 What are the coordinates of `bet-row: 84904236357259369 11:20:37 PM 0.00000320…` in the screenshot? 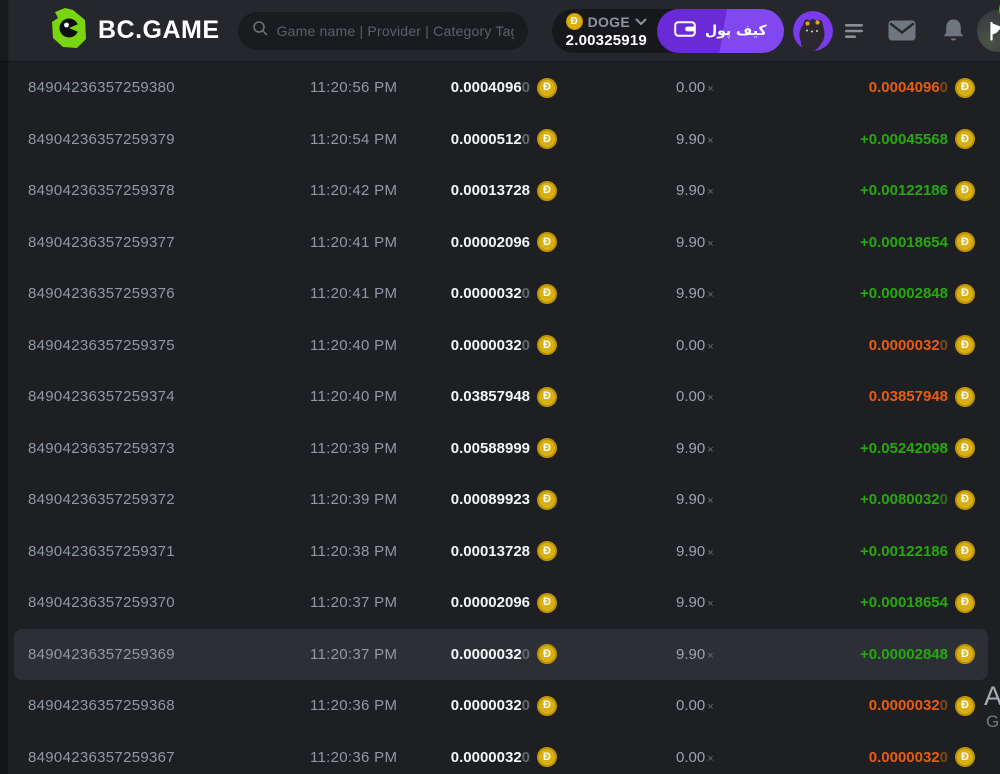 It's located at (500, 654).